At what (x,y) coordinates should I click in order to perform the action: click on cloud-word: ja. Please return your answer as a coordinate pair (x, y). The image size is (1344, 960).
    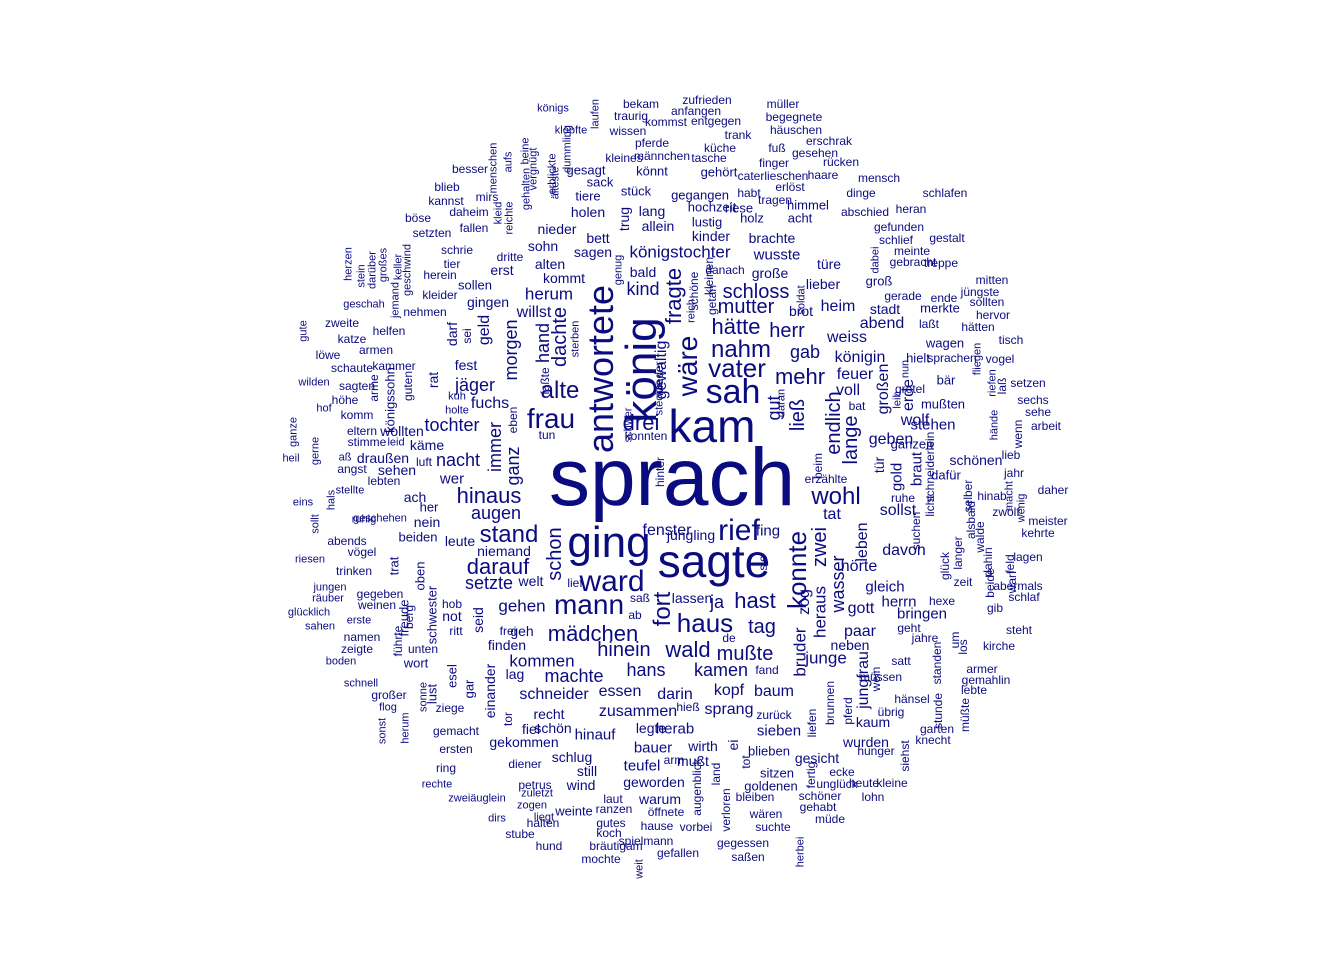
    Looking at the image, I should click on (717, 602).